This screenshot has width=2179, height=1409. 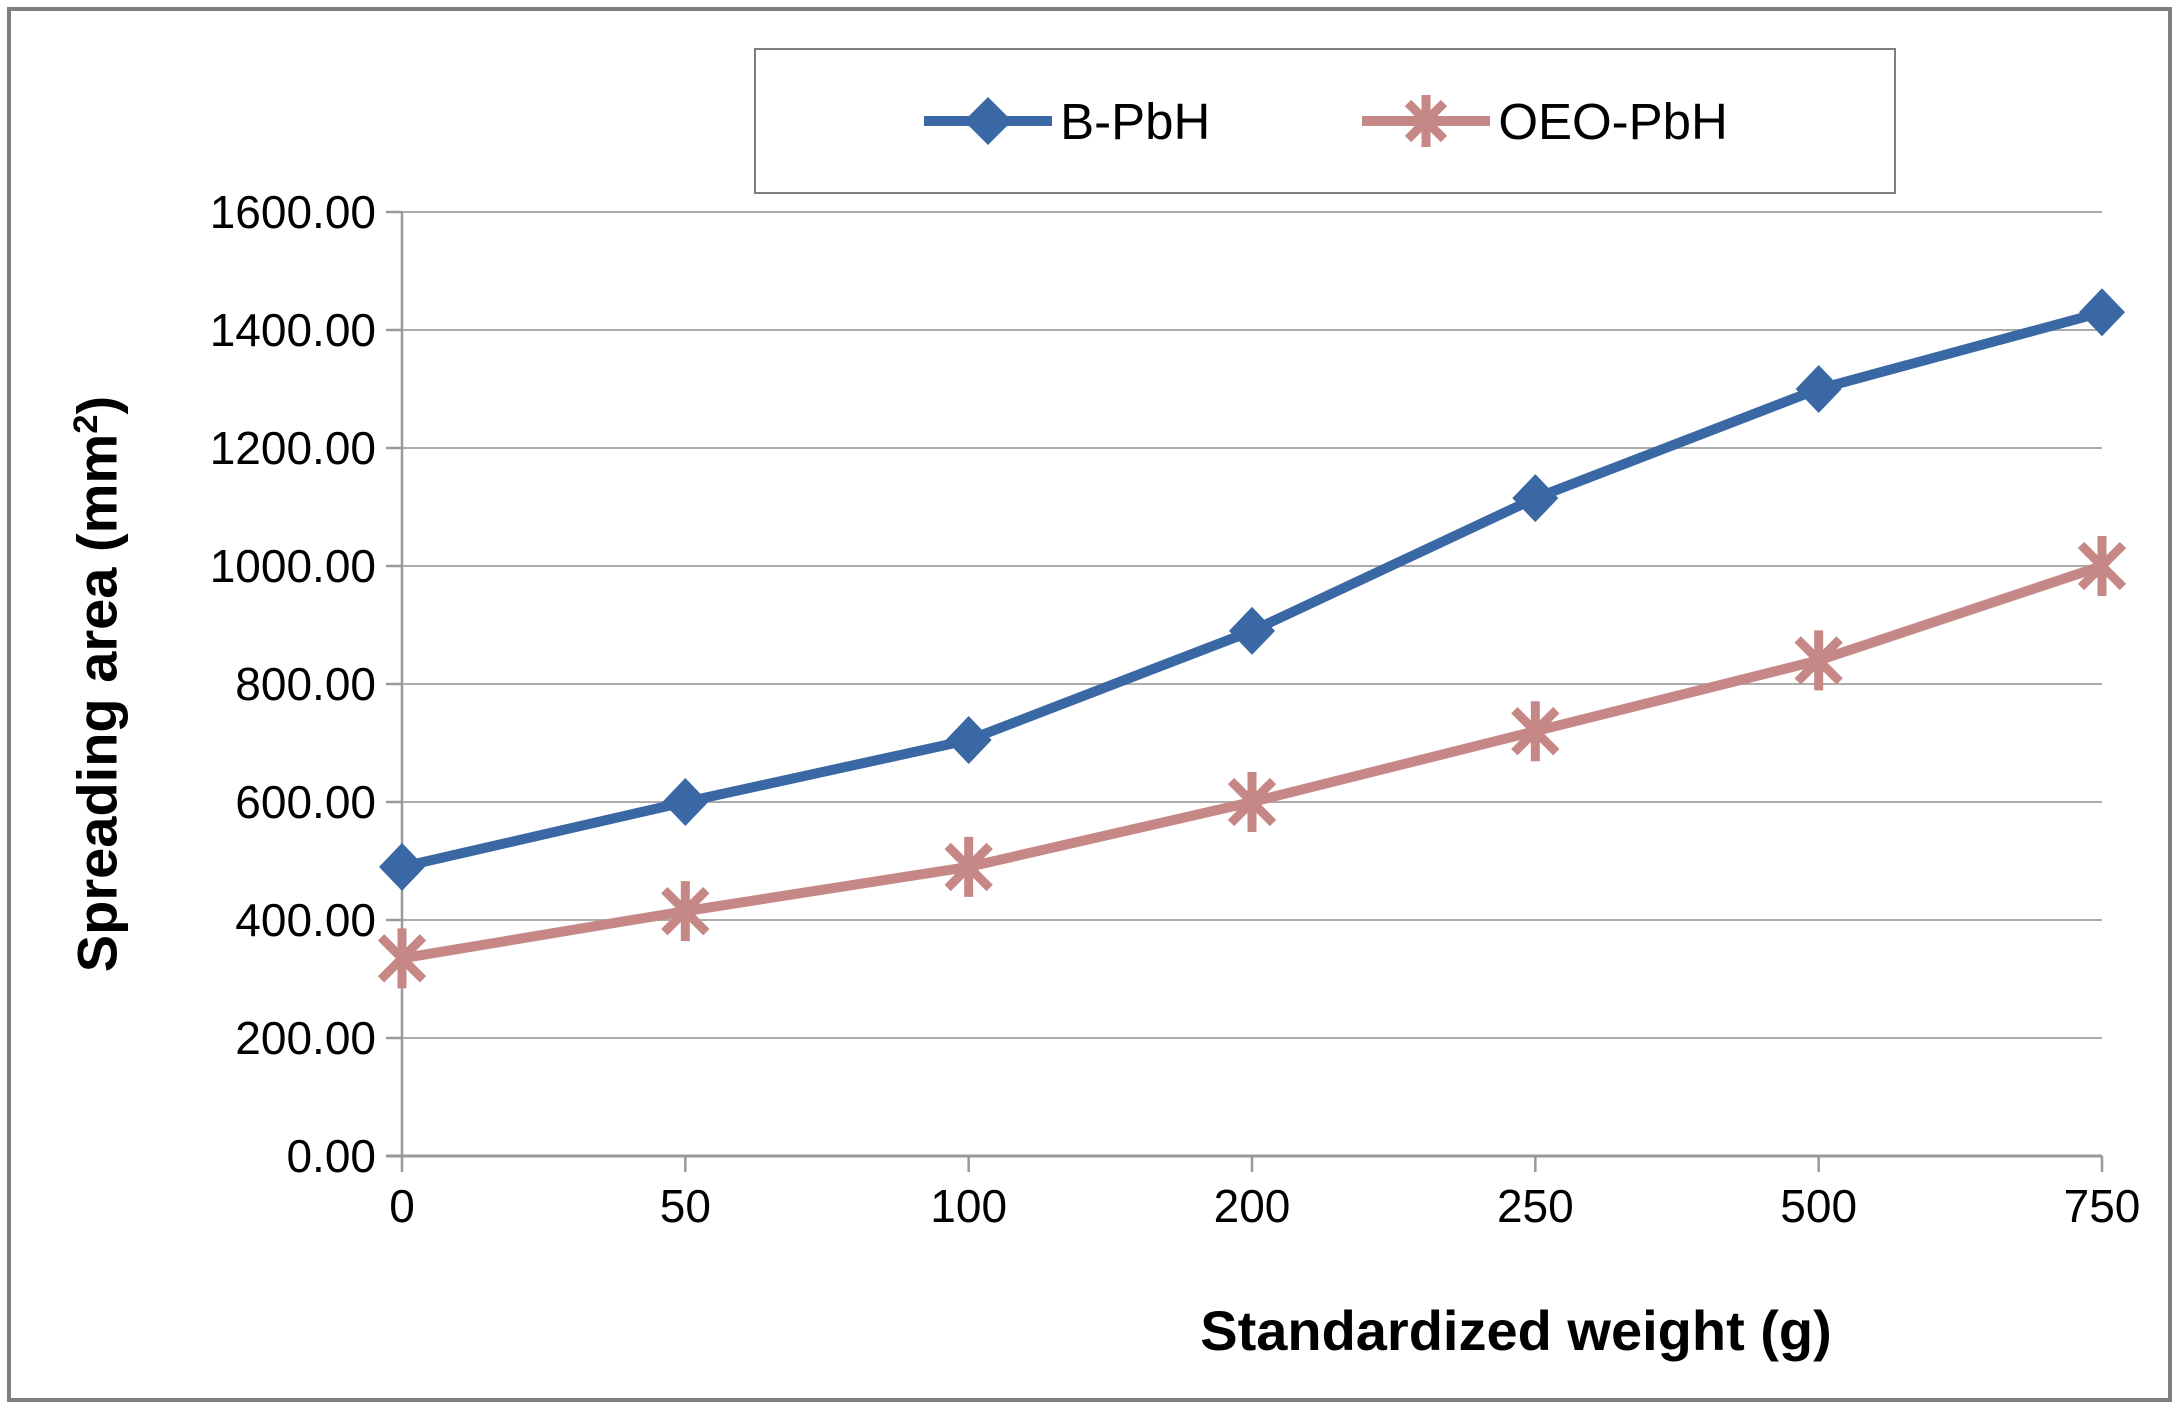 What do you see at coordinates (1135, 121) in the screenshot?
I see `legend-label-b-pbh: B-PbH` at bounding box center [1135, 121].